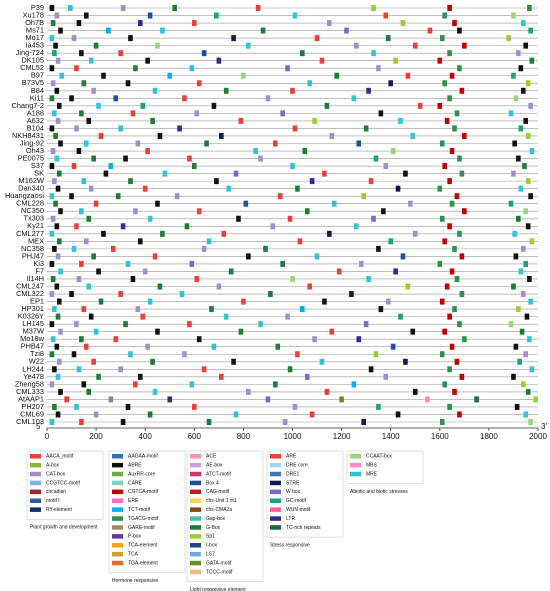 The height and width of the screenshot is (591, 550). Describe the element at coordinates (221, 501) in the screenshot. I see `legend-label: chs-Unit 1 m1` at that location.